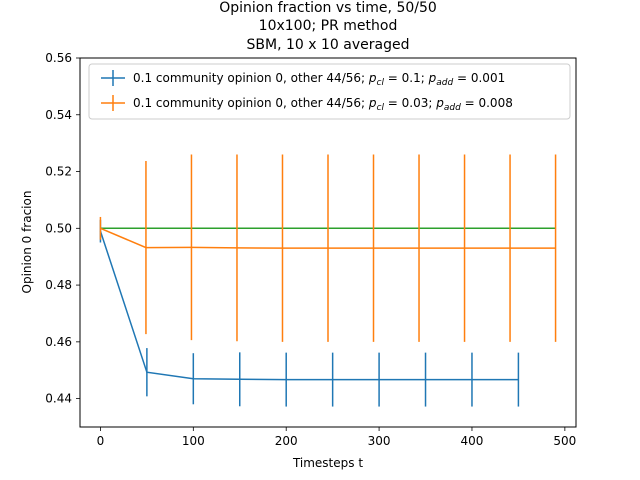  Describe the element at coordinates (452, 108) in the screenshot. I see `legend-label-2-p2-name: add` at that location.